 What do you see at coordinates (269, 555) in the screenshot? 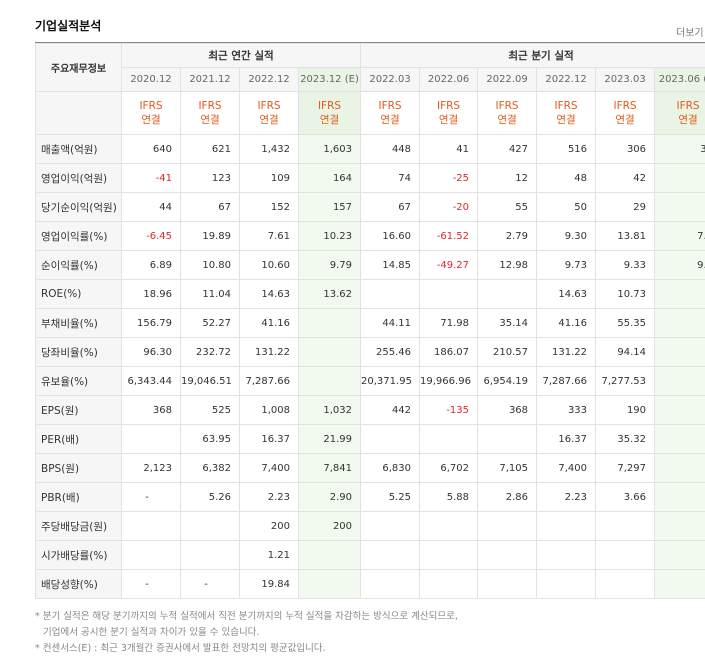
I see `value-cell: 1.21` at bounding box center [269, 555].